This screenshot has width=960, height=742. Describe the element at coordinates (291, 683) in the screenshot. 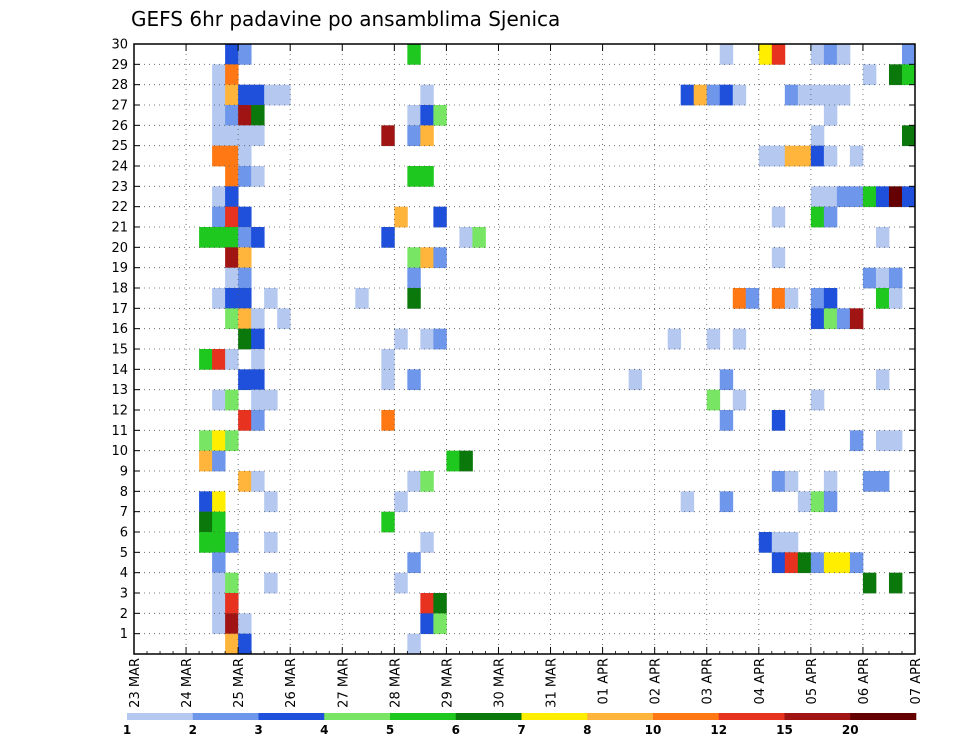

I see `x-tick-label: 26 MAR` at that location.